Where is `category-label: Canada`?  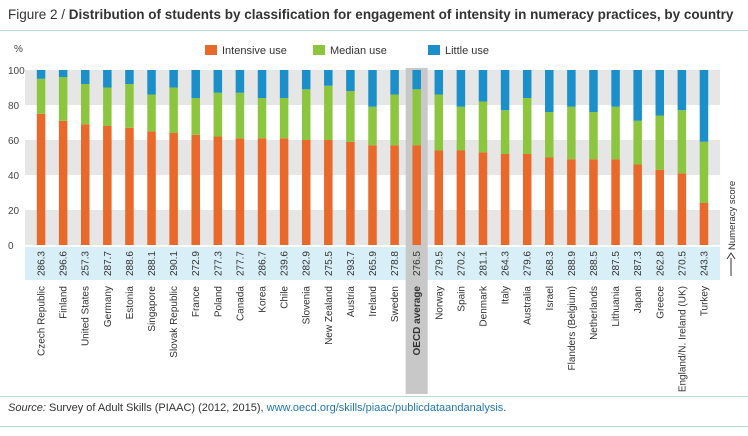
category-label: Canada is located at coordinates (240, 303).